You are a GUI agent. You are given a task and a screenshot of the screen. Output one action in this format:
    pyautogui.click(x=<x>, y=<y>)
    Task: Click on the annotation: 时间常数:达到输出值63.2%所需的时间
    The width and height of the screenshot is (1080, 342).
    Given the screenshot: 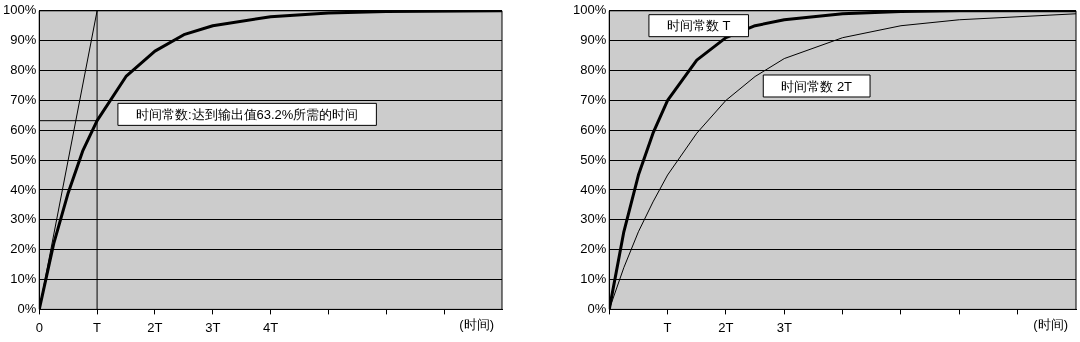 What is the action you would take?
    pyautogui.click(x=247, y=114)
    